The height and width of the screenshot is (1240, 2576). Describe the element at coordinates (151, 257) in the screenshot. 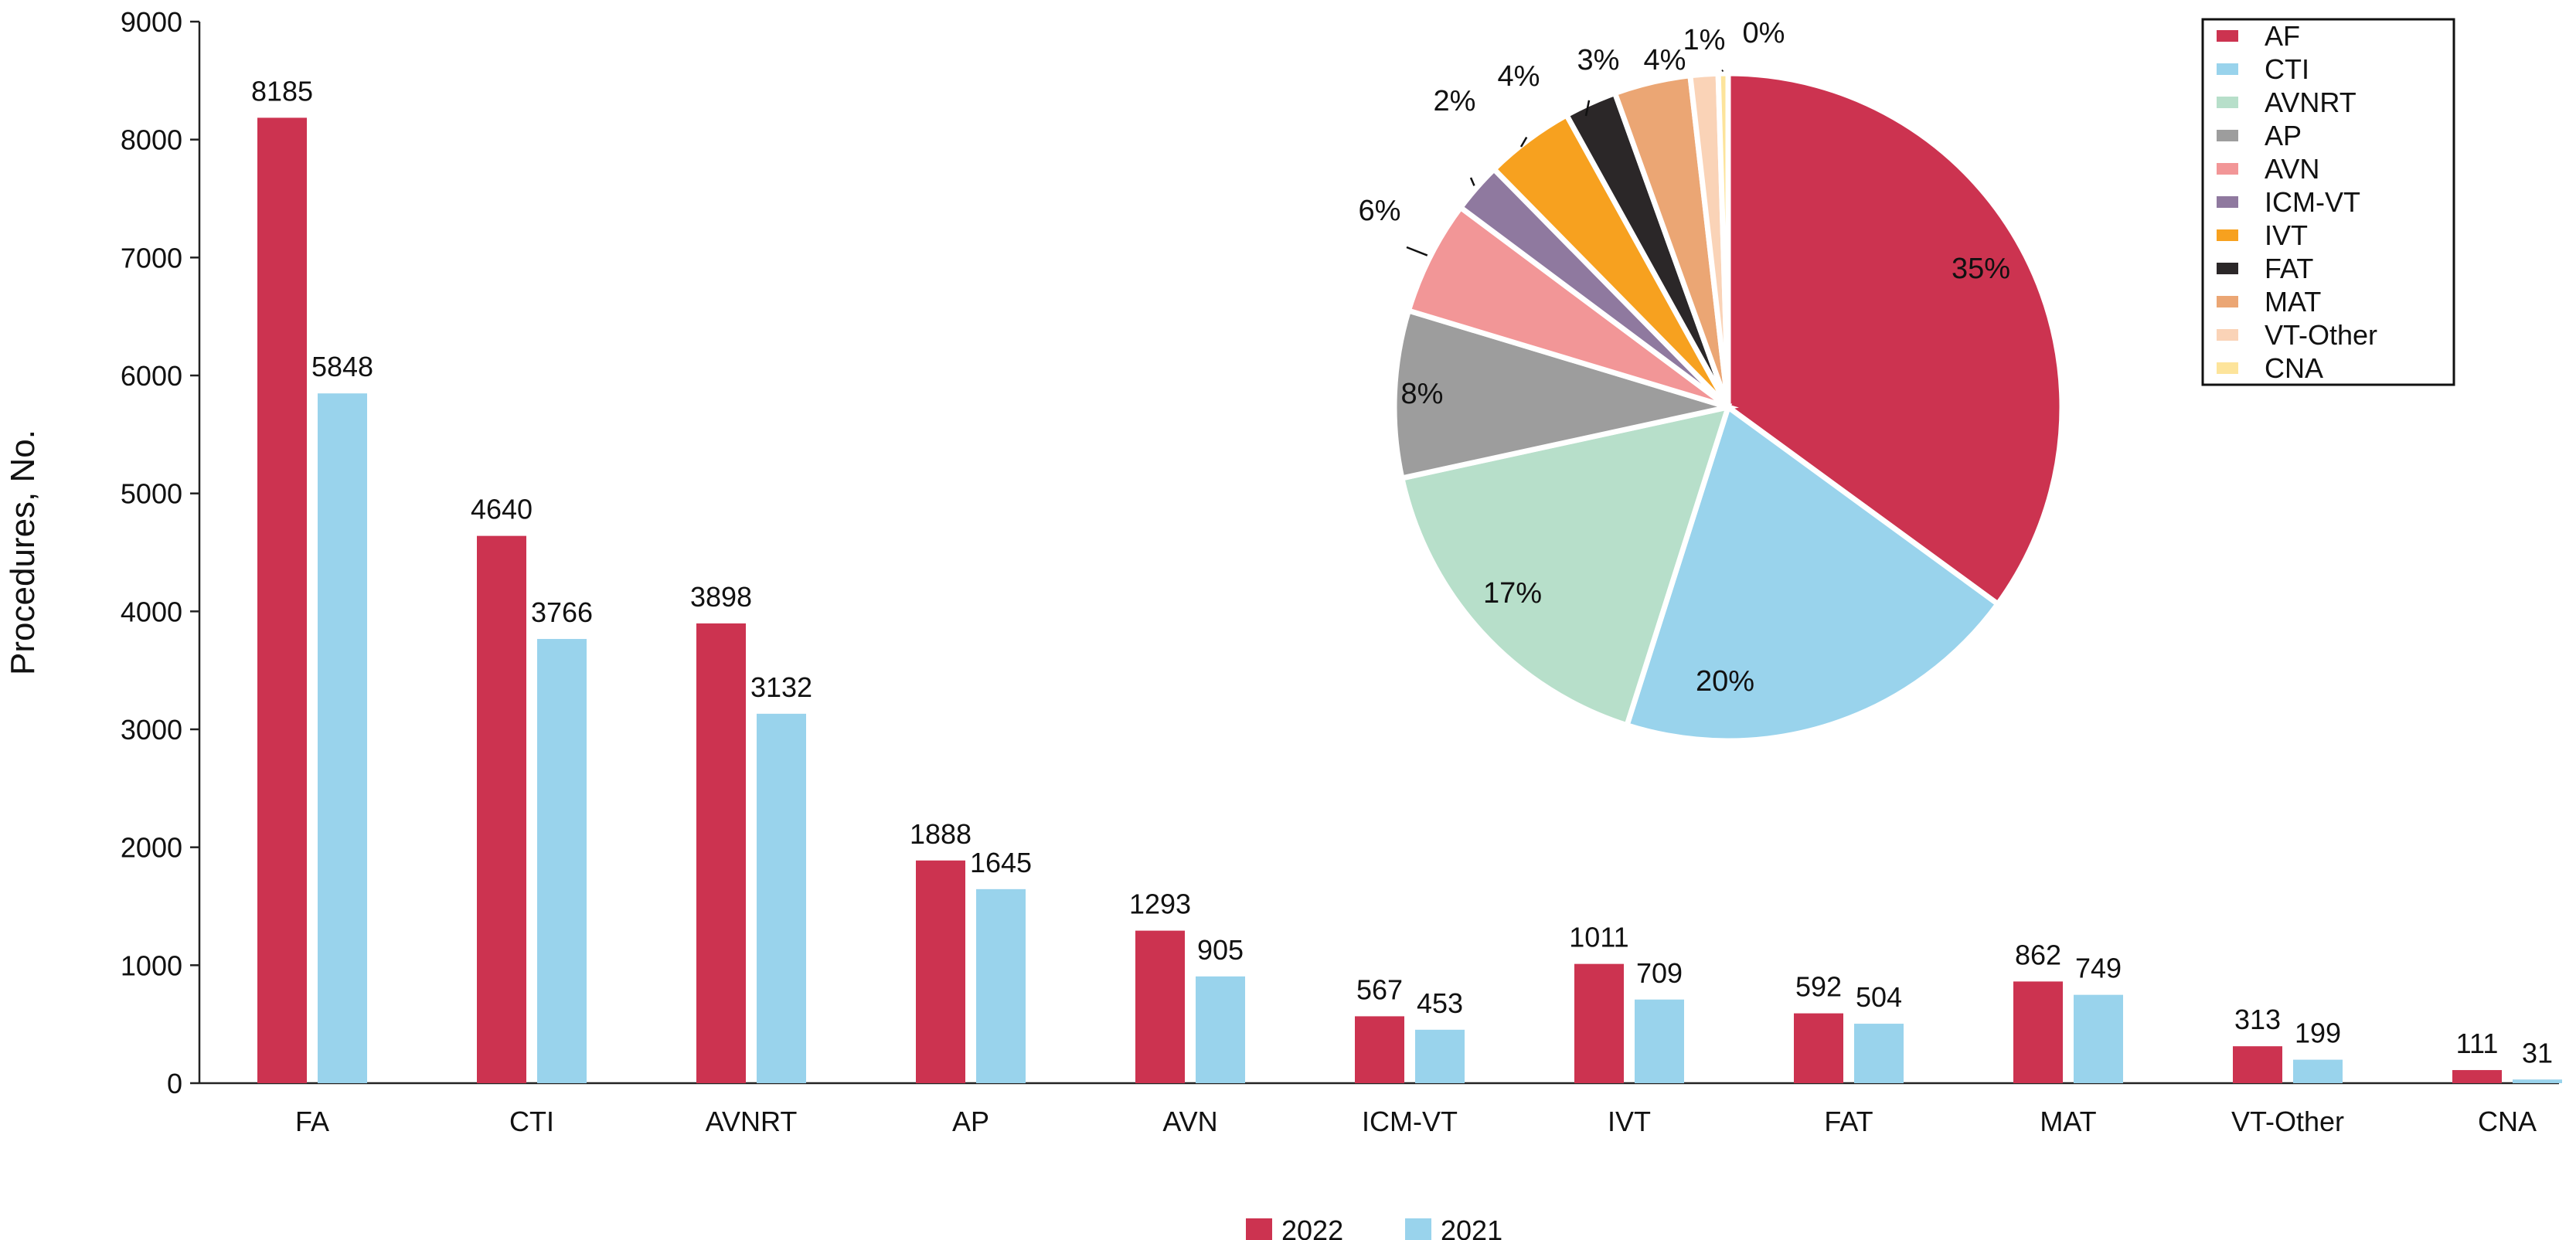

I see `y-tick-label: 7000` at that location.